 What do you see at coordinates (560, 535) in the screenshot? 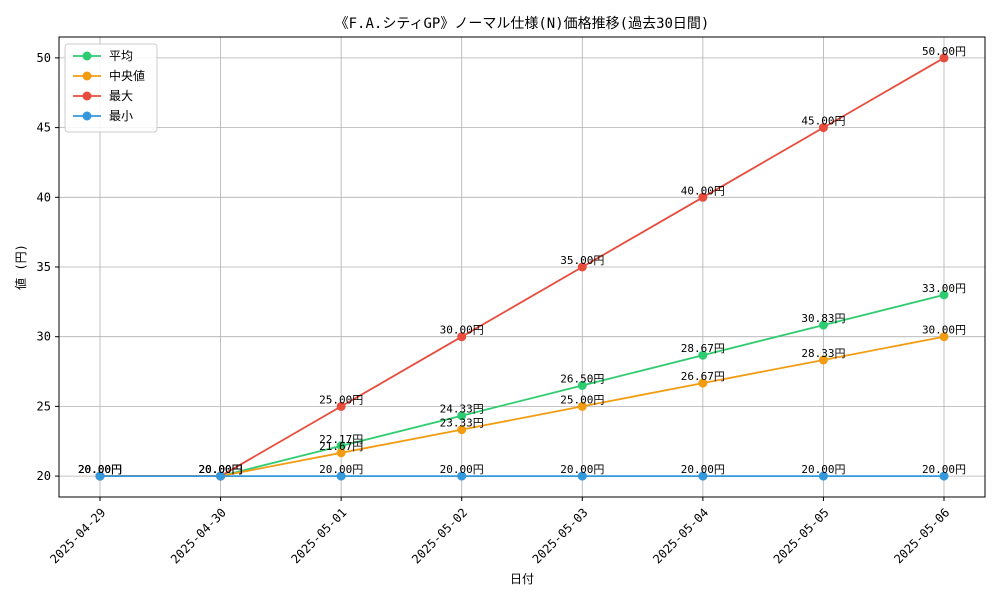
I see `x-tick-label: 2025-05-03` at bounding box center [560, 535].